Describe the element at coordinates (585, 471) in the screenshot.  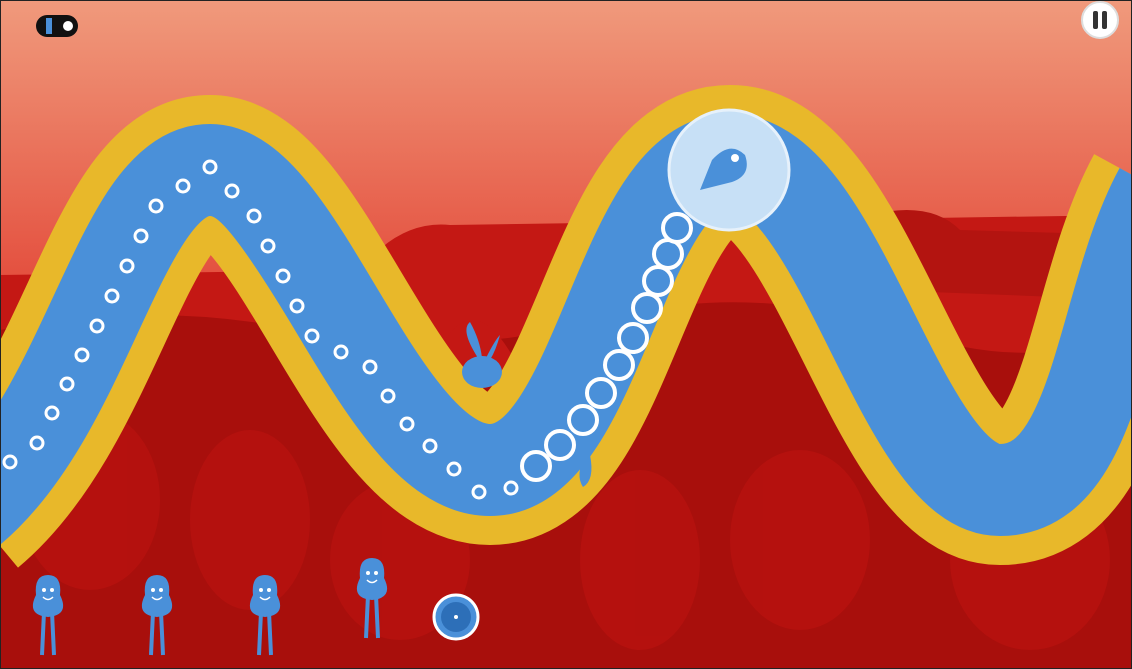
I see `water-drop` at that location.